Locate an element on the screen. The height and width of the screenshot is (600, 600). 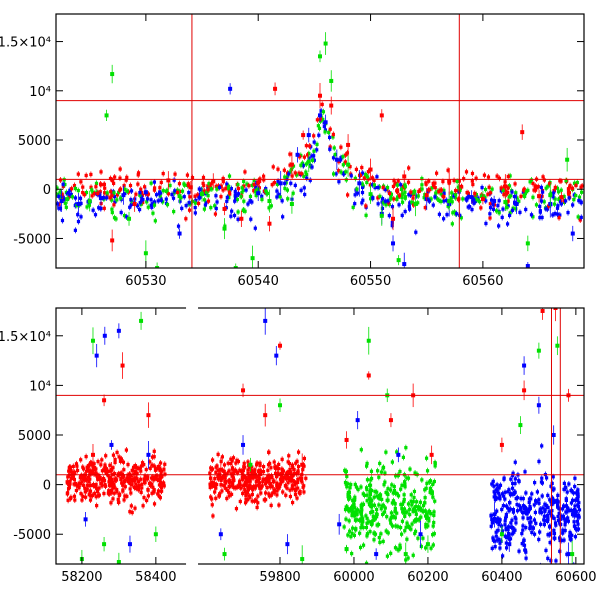
y-tick-label: 10⁴ is located at coordinates (40, 92).